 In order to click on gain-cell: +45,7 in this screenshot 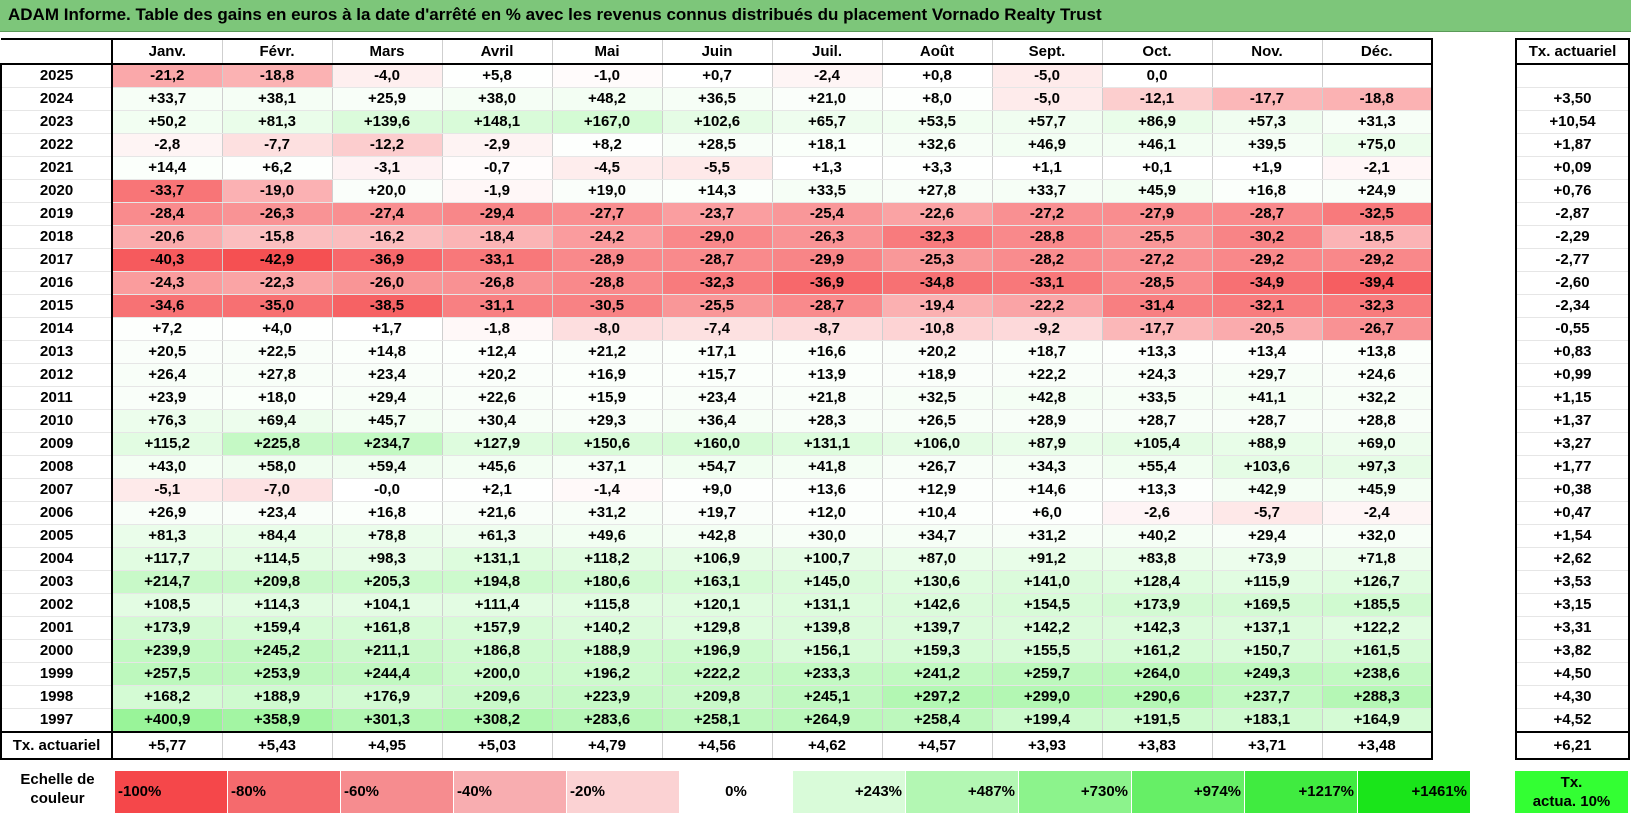, I will do `click(387, 421)`.